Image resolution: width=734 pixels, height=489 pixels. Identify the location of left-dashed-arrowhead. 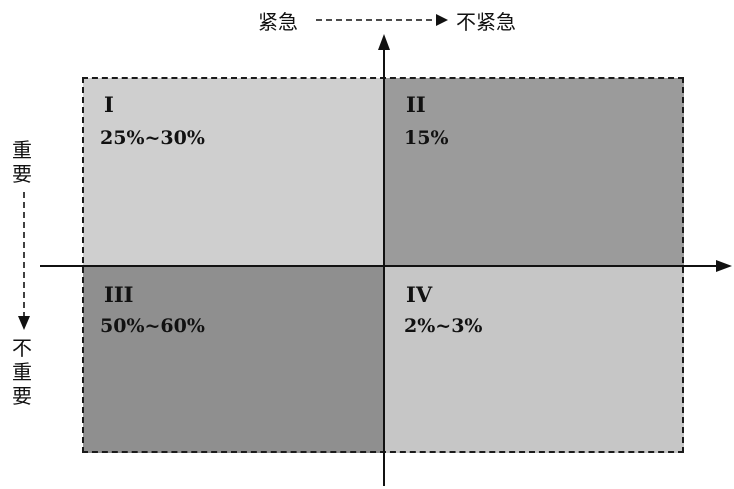
(24, 323).